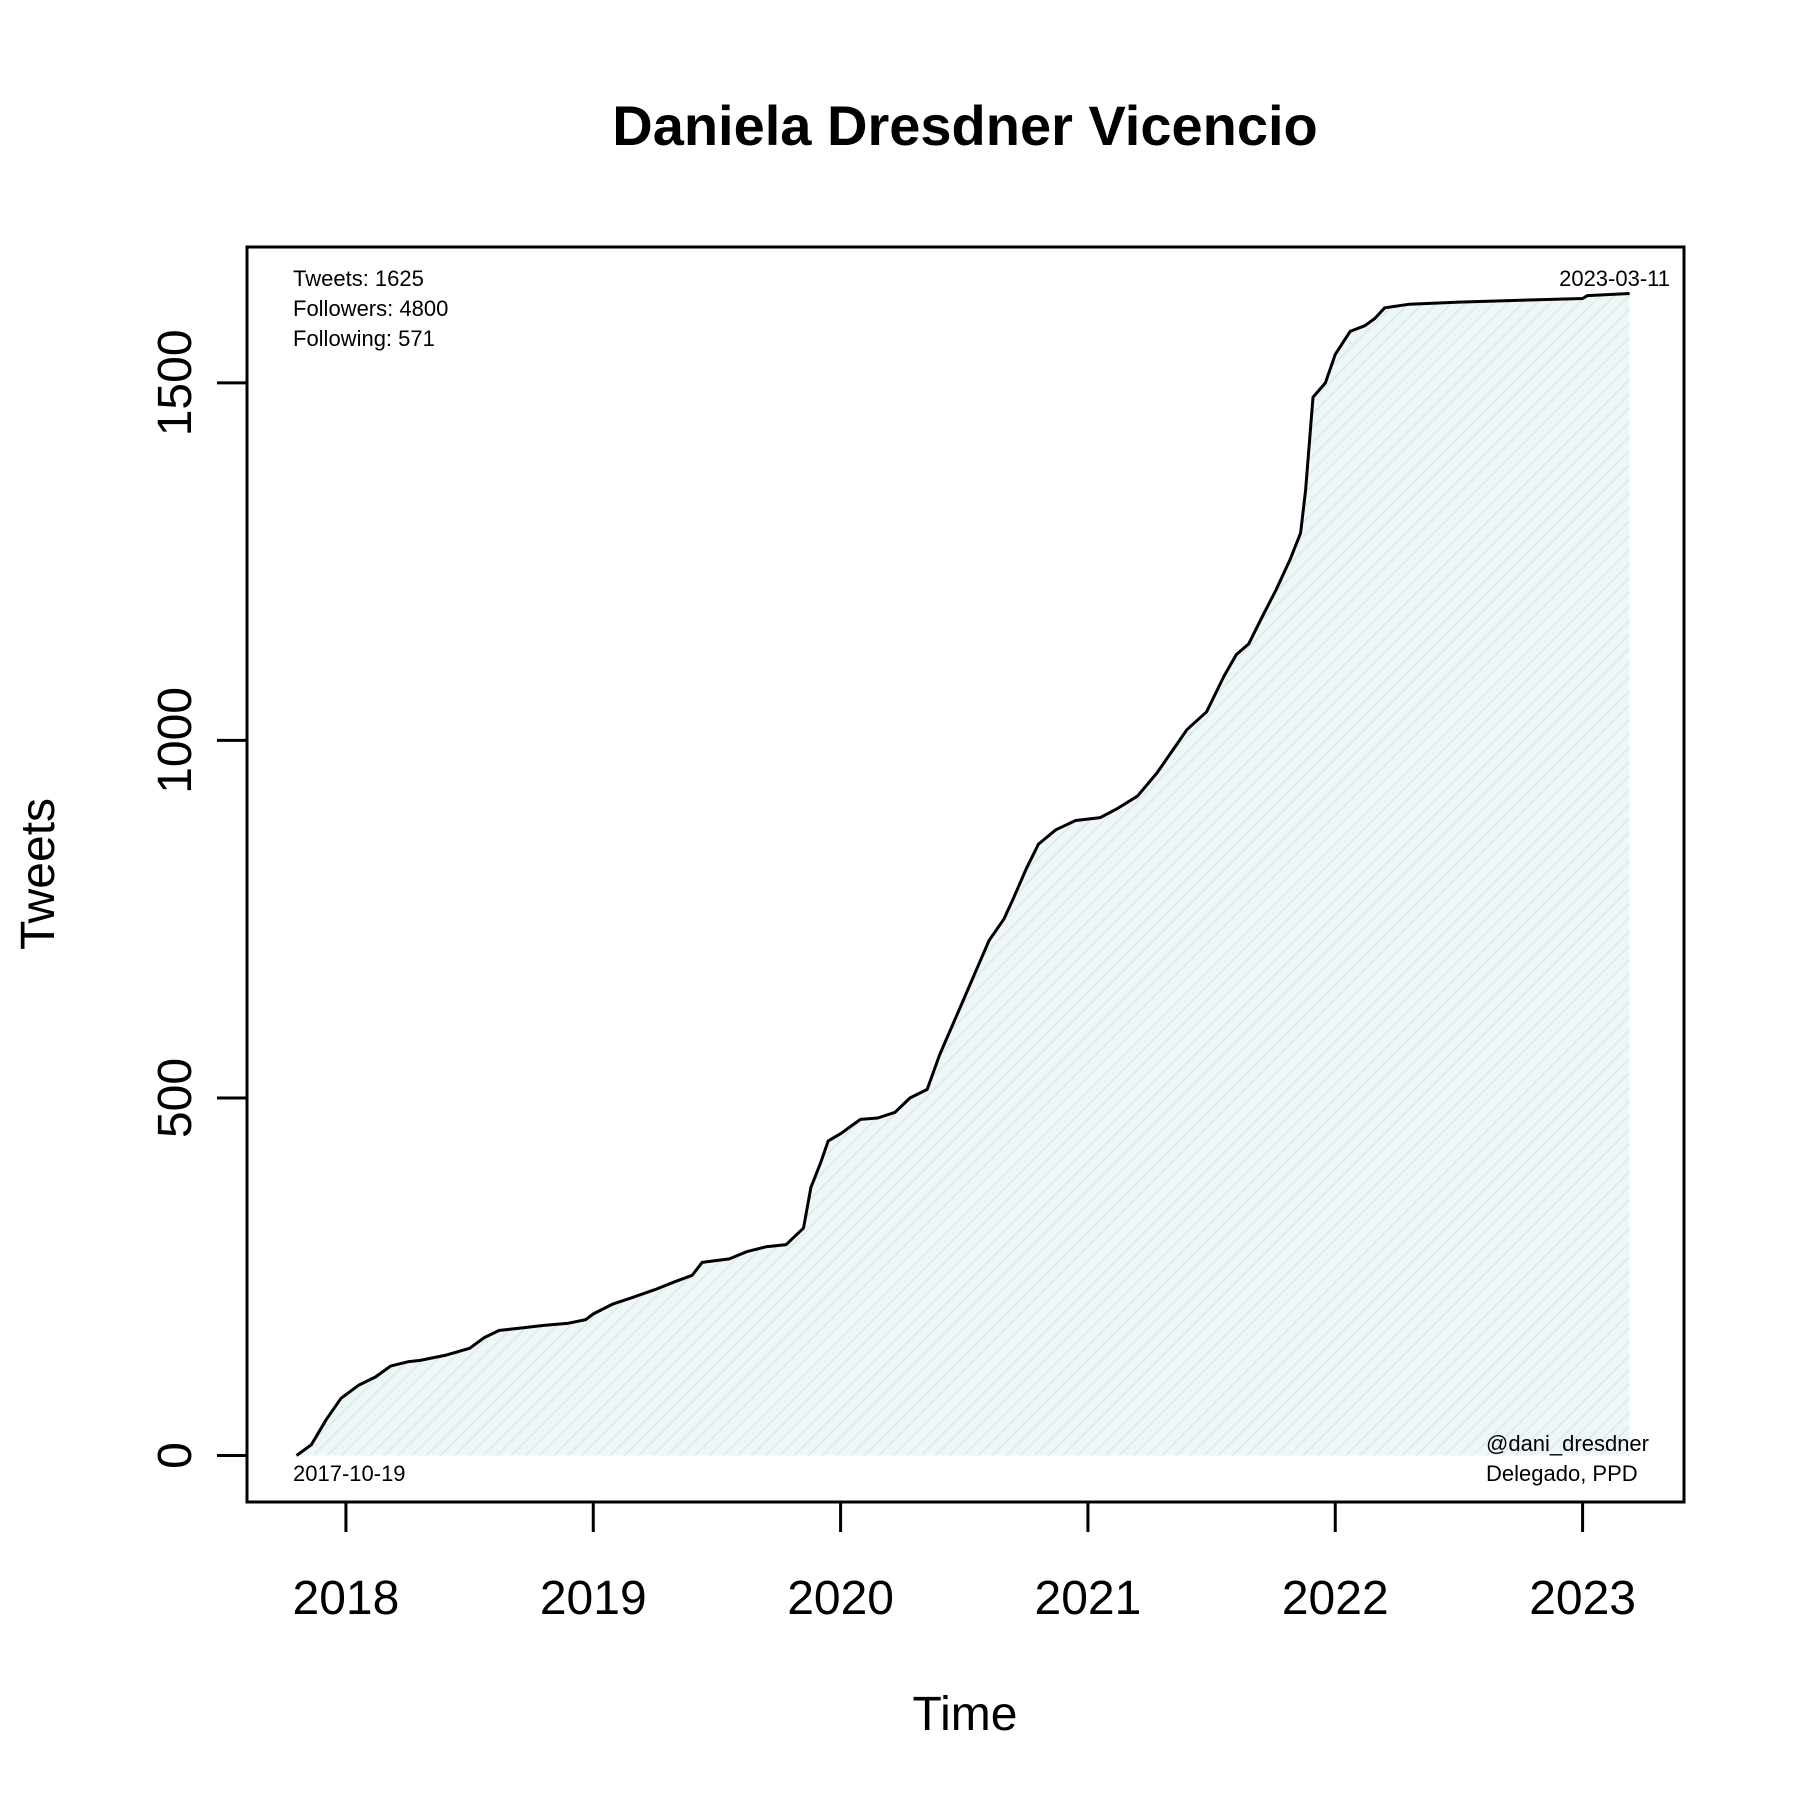 The height and width of the screenshot is (1800, 1800). What do you see at coordinates (1582, 1598) in the screenshot?
I see `x-tick-label-2023: 2023` at bounding box center [1582, 1598].